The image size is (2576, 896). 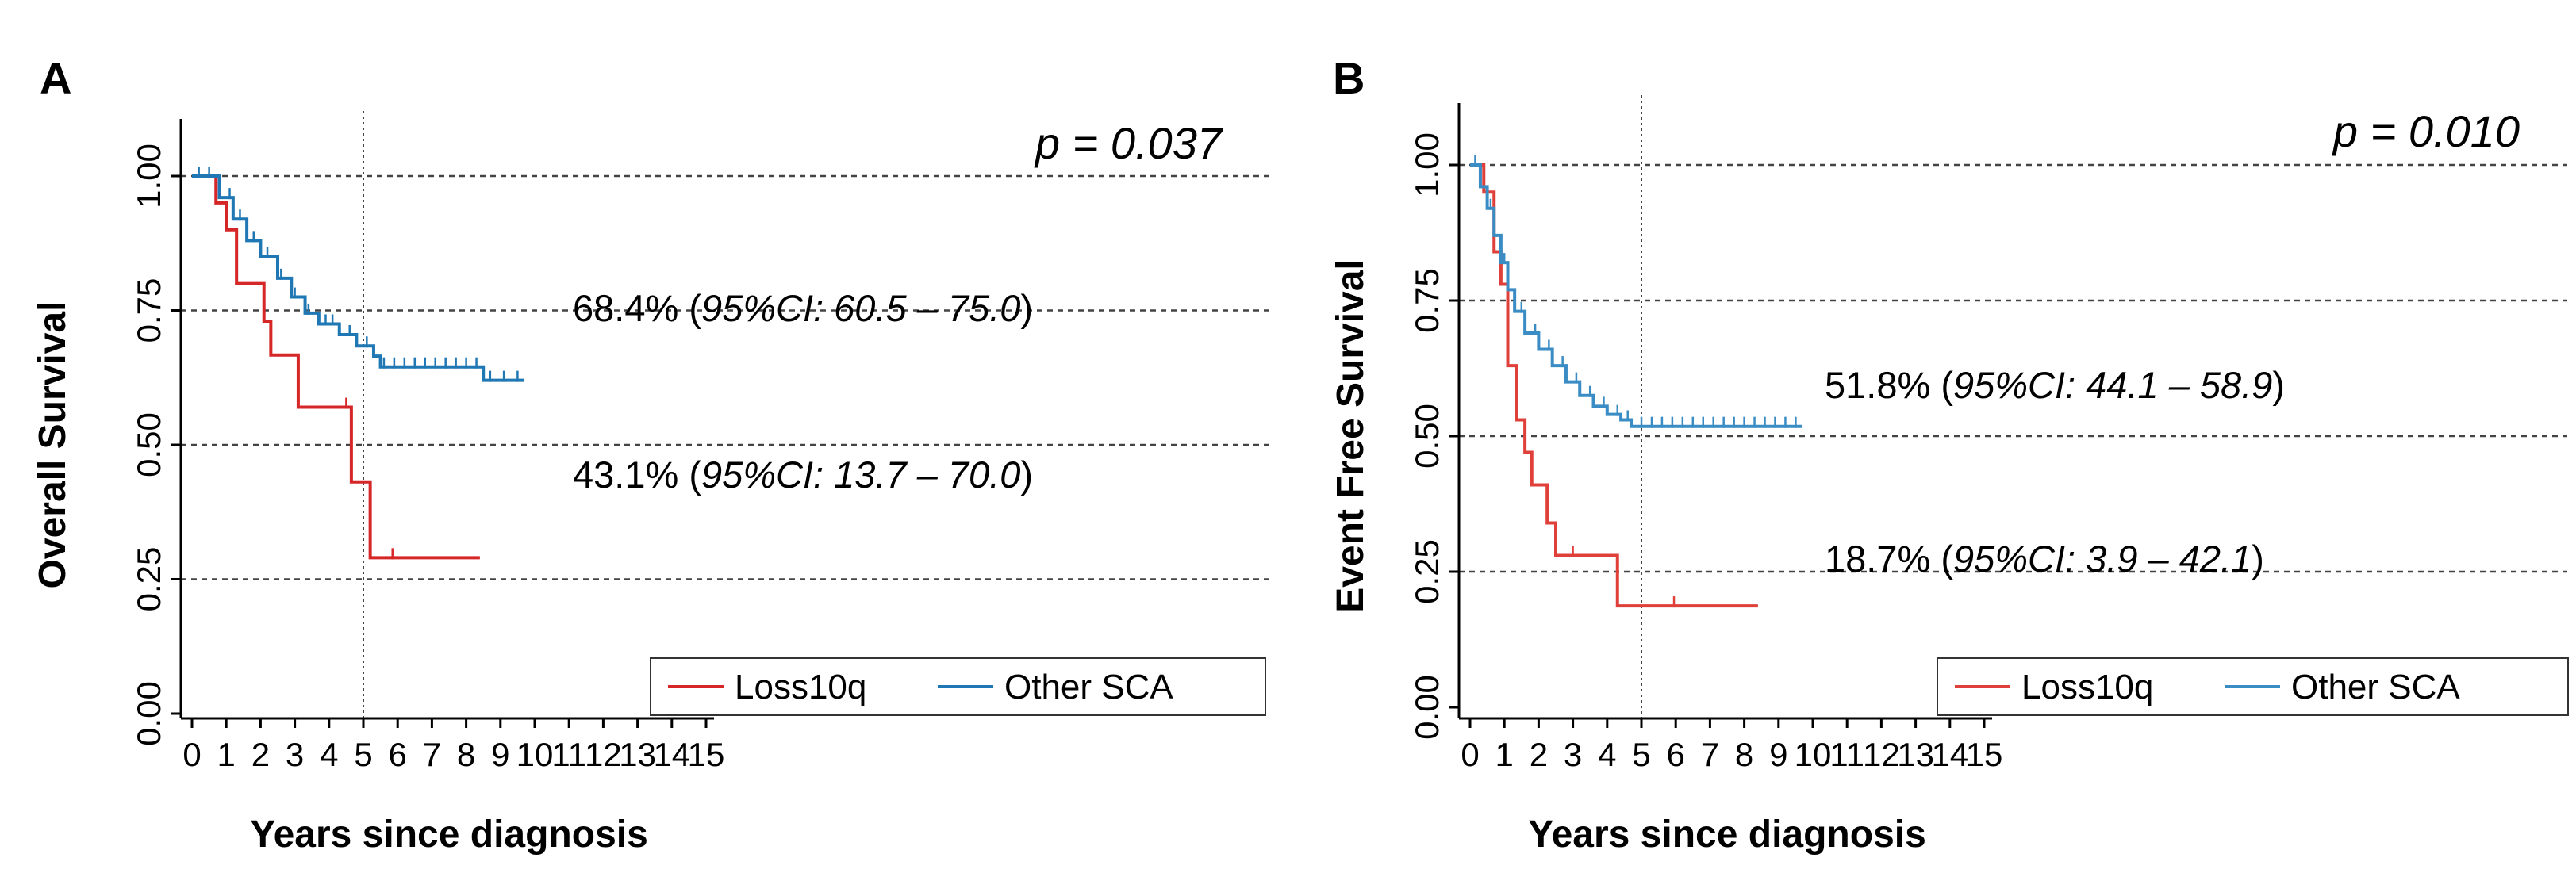 What do you see at coordinates (1128, 143) in the screenshot?
I see `p-value: p = 0.037` at bounding box center [1128, 143].